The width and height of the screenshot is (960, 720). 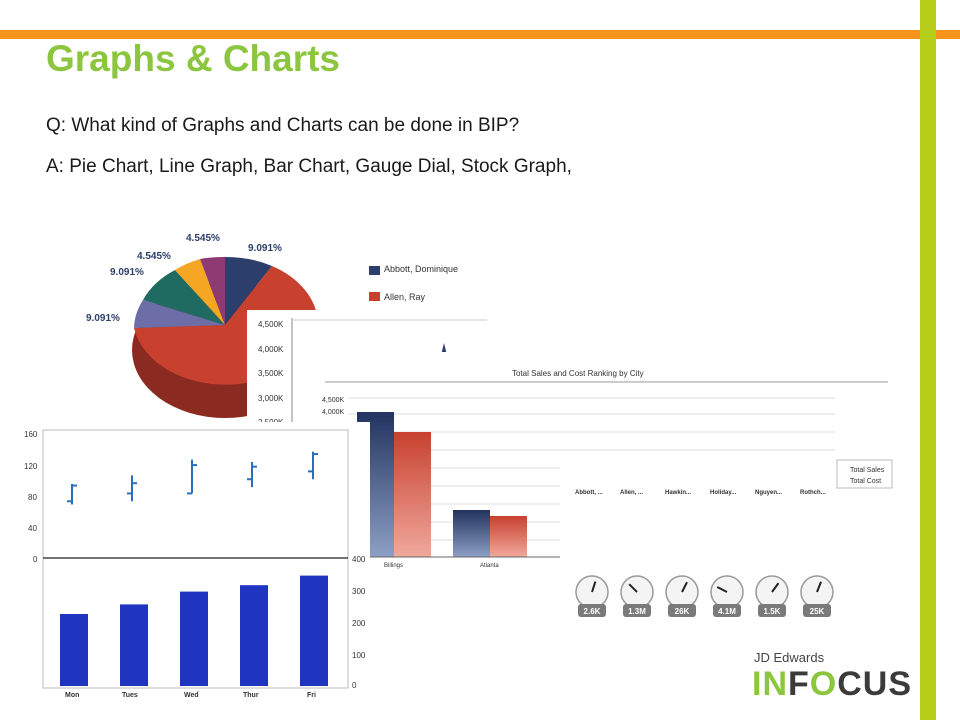 What do you see at coordinates (412, 494) in the screenshot?
I see `bar-billings-cost` at bounding box center [412, 494].